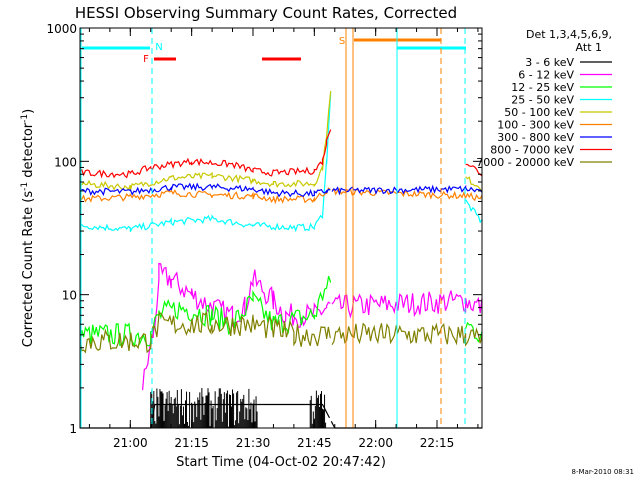 The height and width of the screenshot is (480, 640). What do you see at coordinates (535, 125) in the screenshot?
I see `legend-label: 100 - 300 keV` at bounding box center [535, 125].